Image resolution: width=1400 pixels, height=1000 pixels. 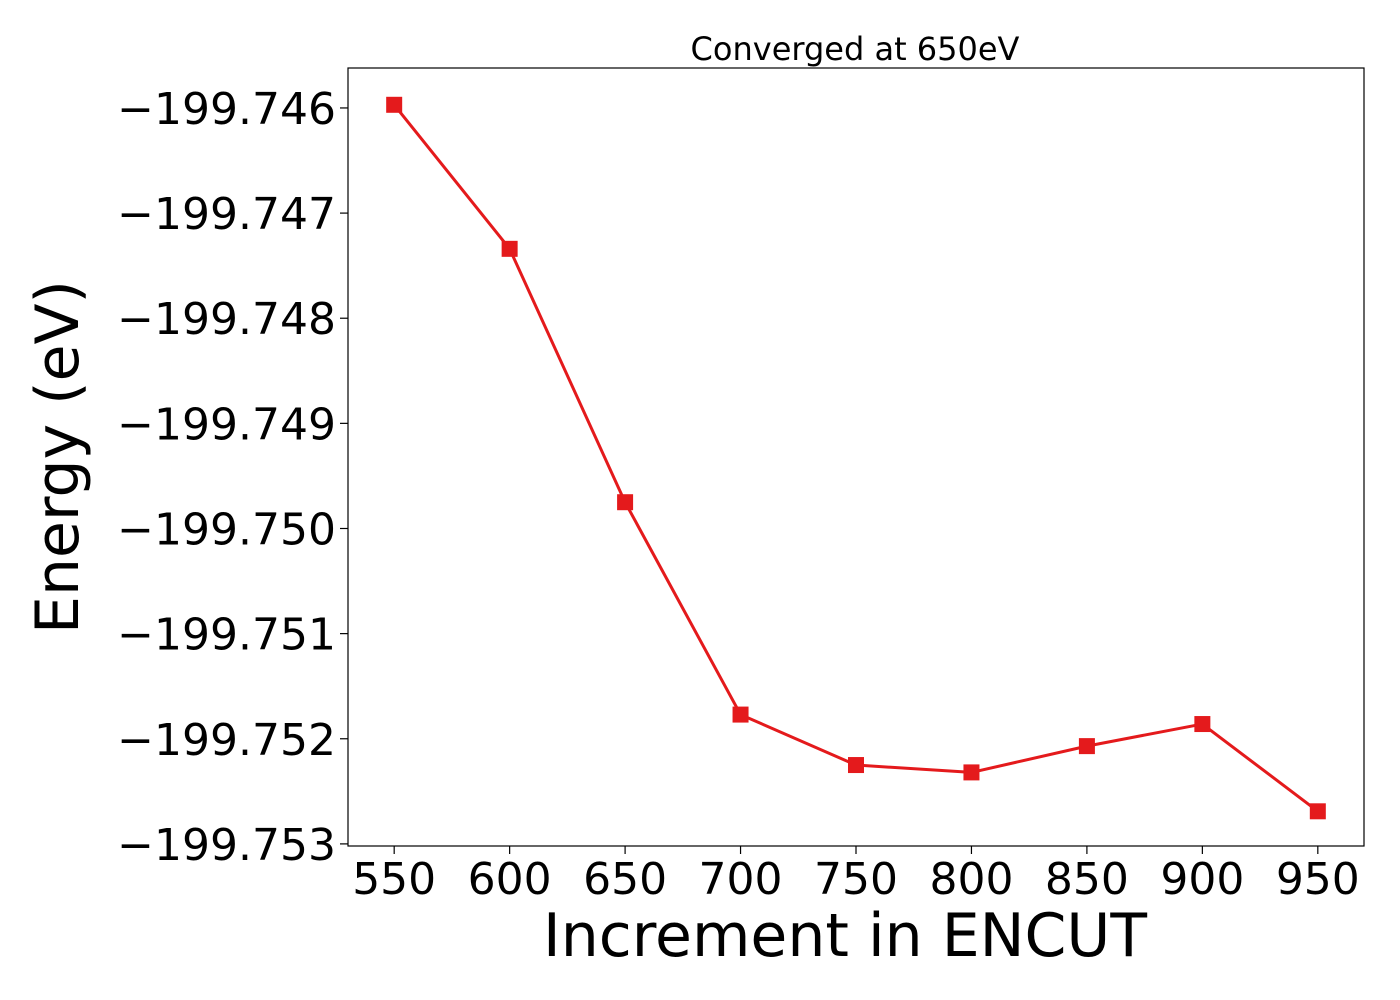 I want to click on y-tick-label: −199.746, so click(x=226, y=109).